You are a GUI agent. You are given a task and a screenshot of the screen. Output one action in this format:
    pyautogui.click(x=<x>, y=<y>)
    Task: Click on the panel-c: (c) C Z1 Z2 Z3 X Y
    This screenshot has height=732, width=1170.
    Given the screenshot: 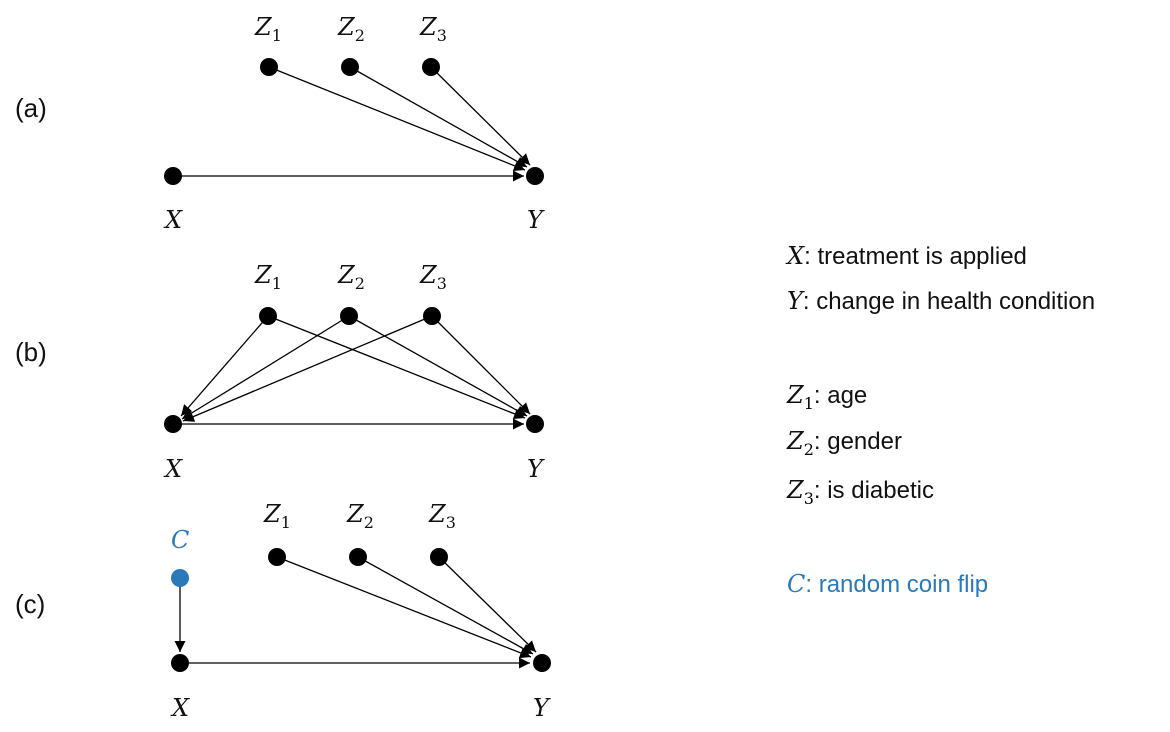 What is the action you would take?
    pyautogui.click(x=283, y=611)
    